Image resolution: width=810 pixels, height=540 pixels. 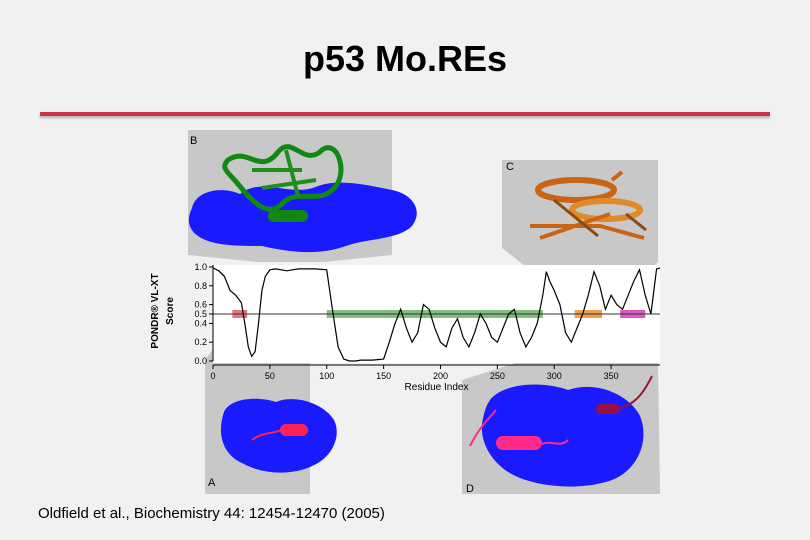 I want to click on loop-A, so click(x=267, y=435).